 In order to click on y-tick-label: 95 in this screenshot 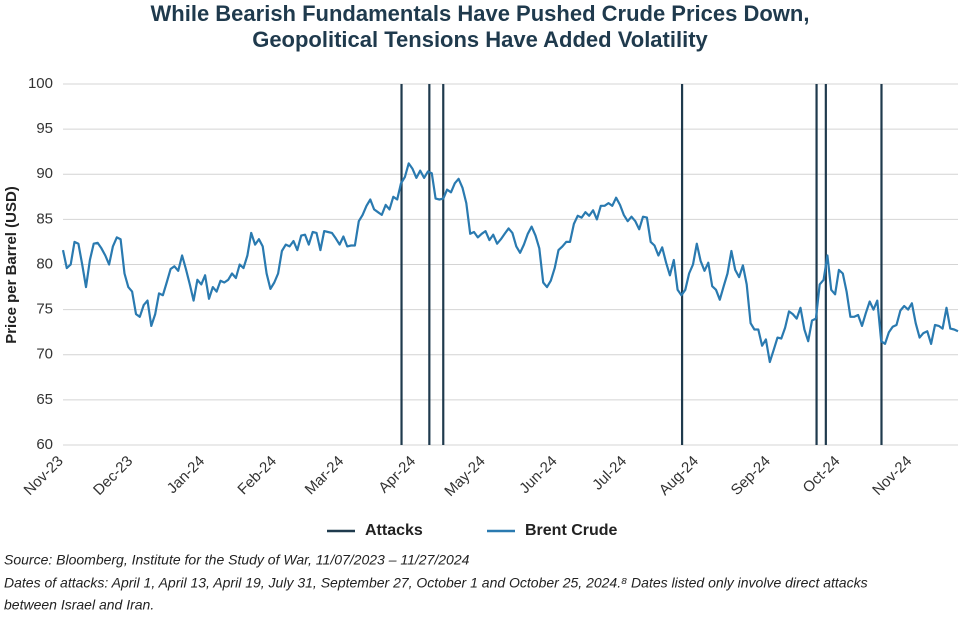, I will do `click(44, 128)`.